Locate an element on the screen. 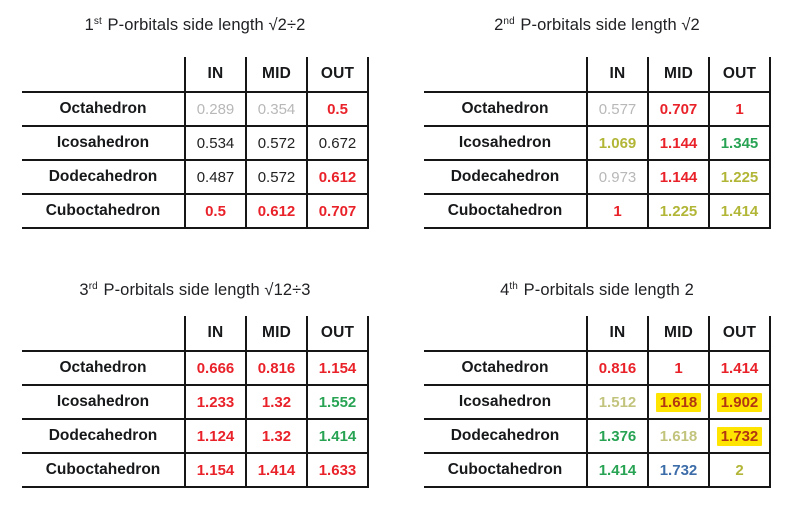 Image resolution: width=792 pixels, height=509 pixels. cell-value: 1.32 is located at coordinates (276, 436).